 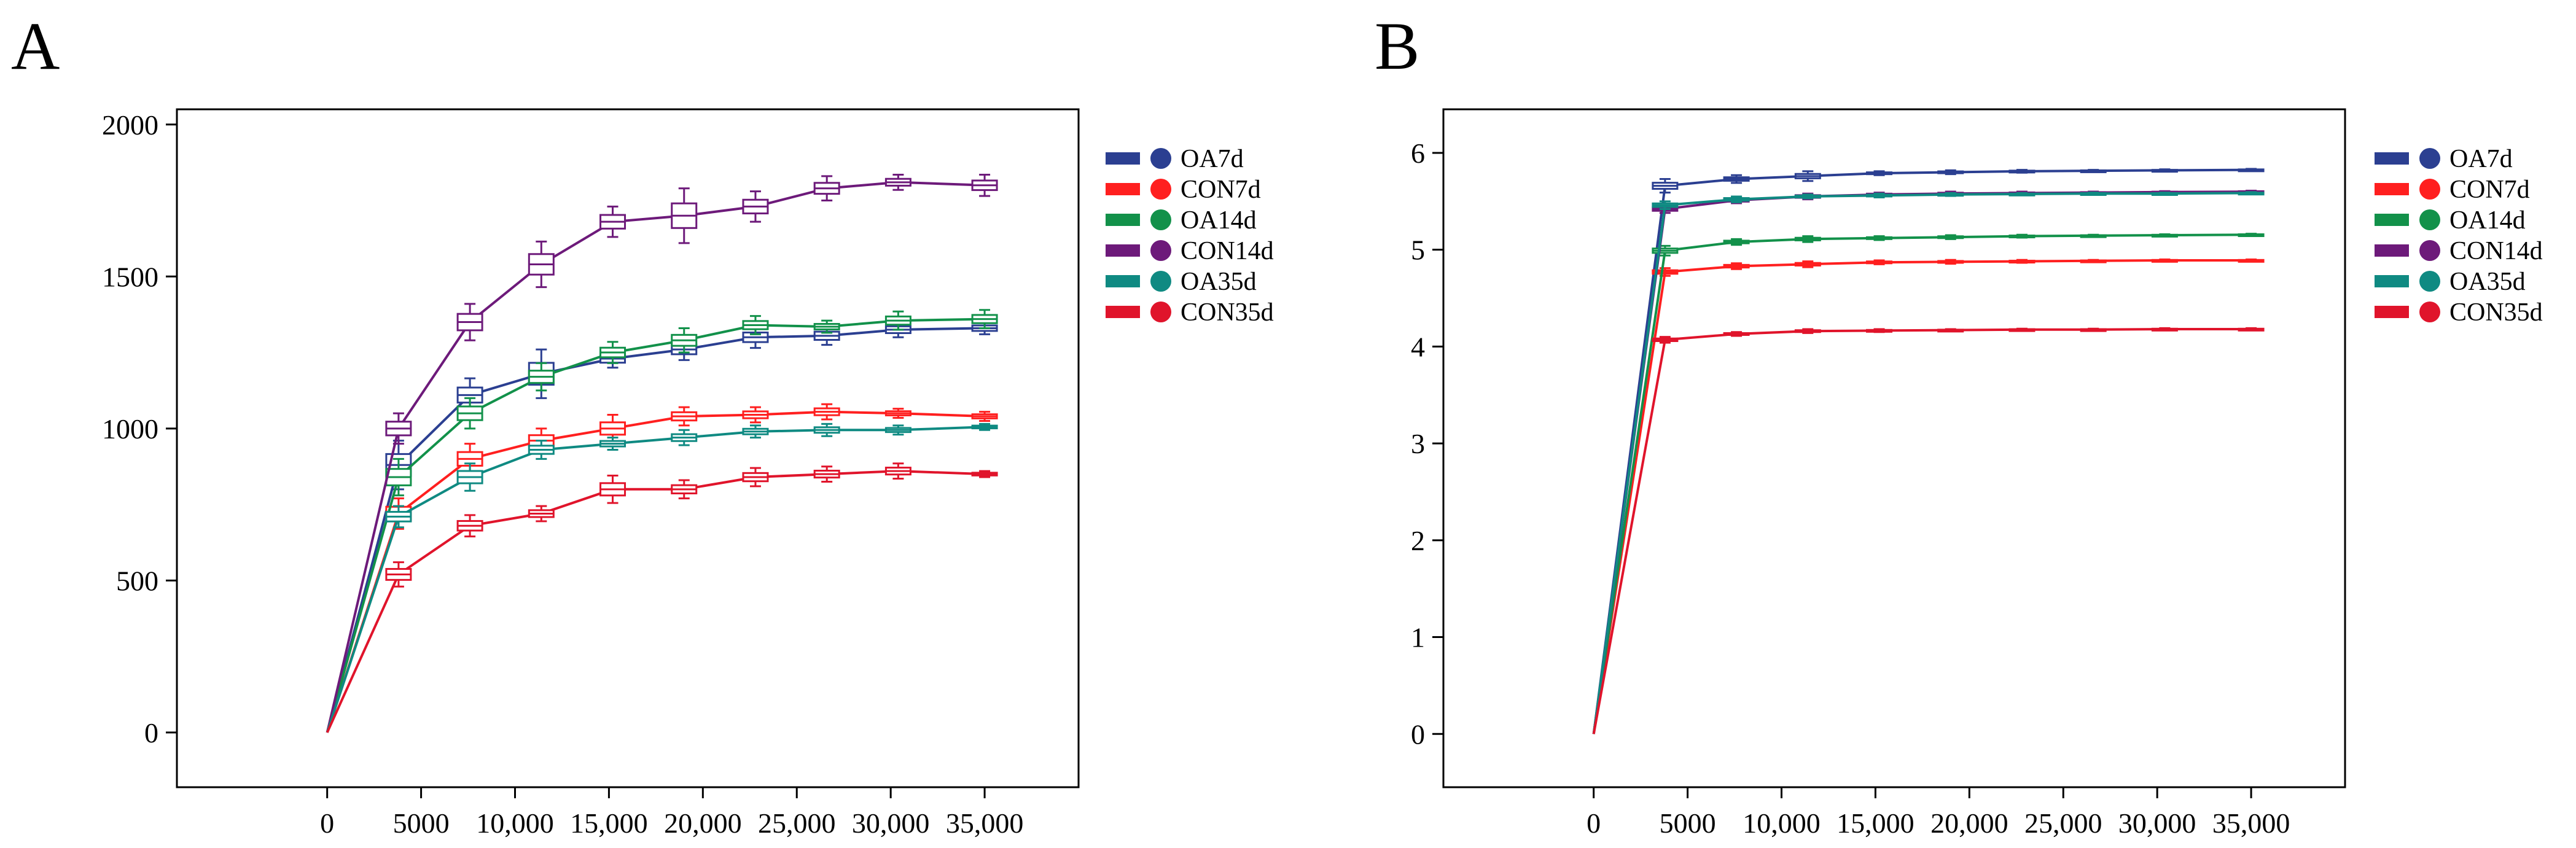 I want to click on x-tick-label: 35,000, so click(x=2251, y=823).